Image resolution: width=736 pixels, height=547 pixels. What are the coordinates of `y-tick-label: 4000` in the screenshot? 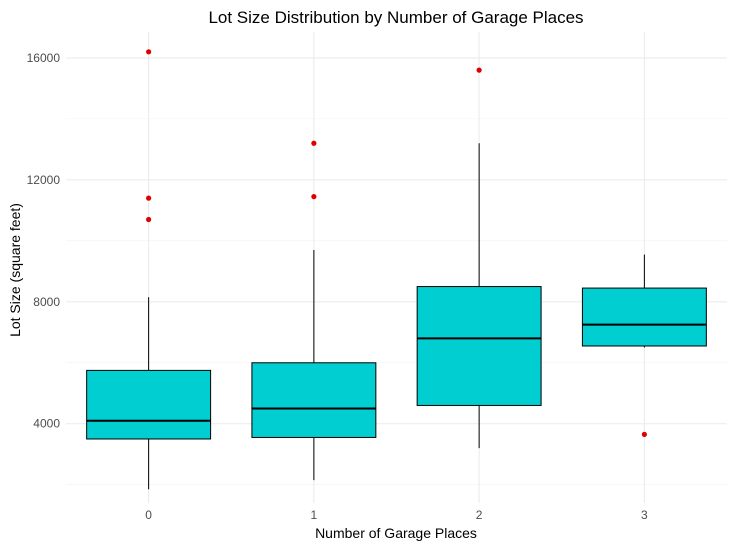 It's located at (46, 424).